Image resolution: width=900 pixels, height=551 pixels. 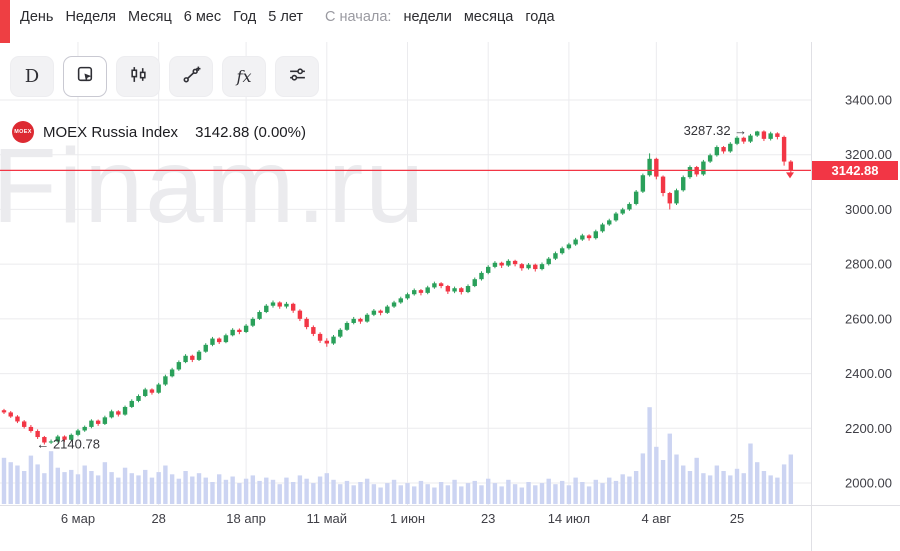 What do you see at coordinates (191, 76) in the screenshot?
I see `compare-button` at bounding box center [191, 76].